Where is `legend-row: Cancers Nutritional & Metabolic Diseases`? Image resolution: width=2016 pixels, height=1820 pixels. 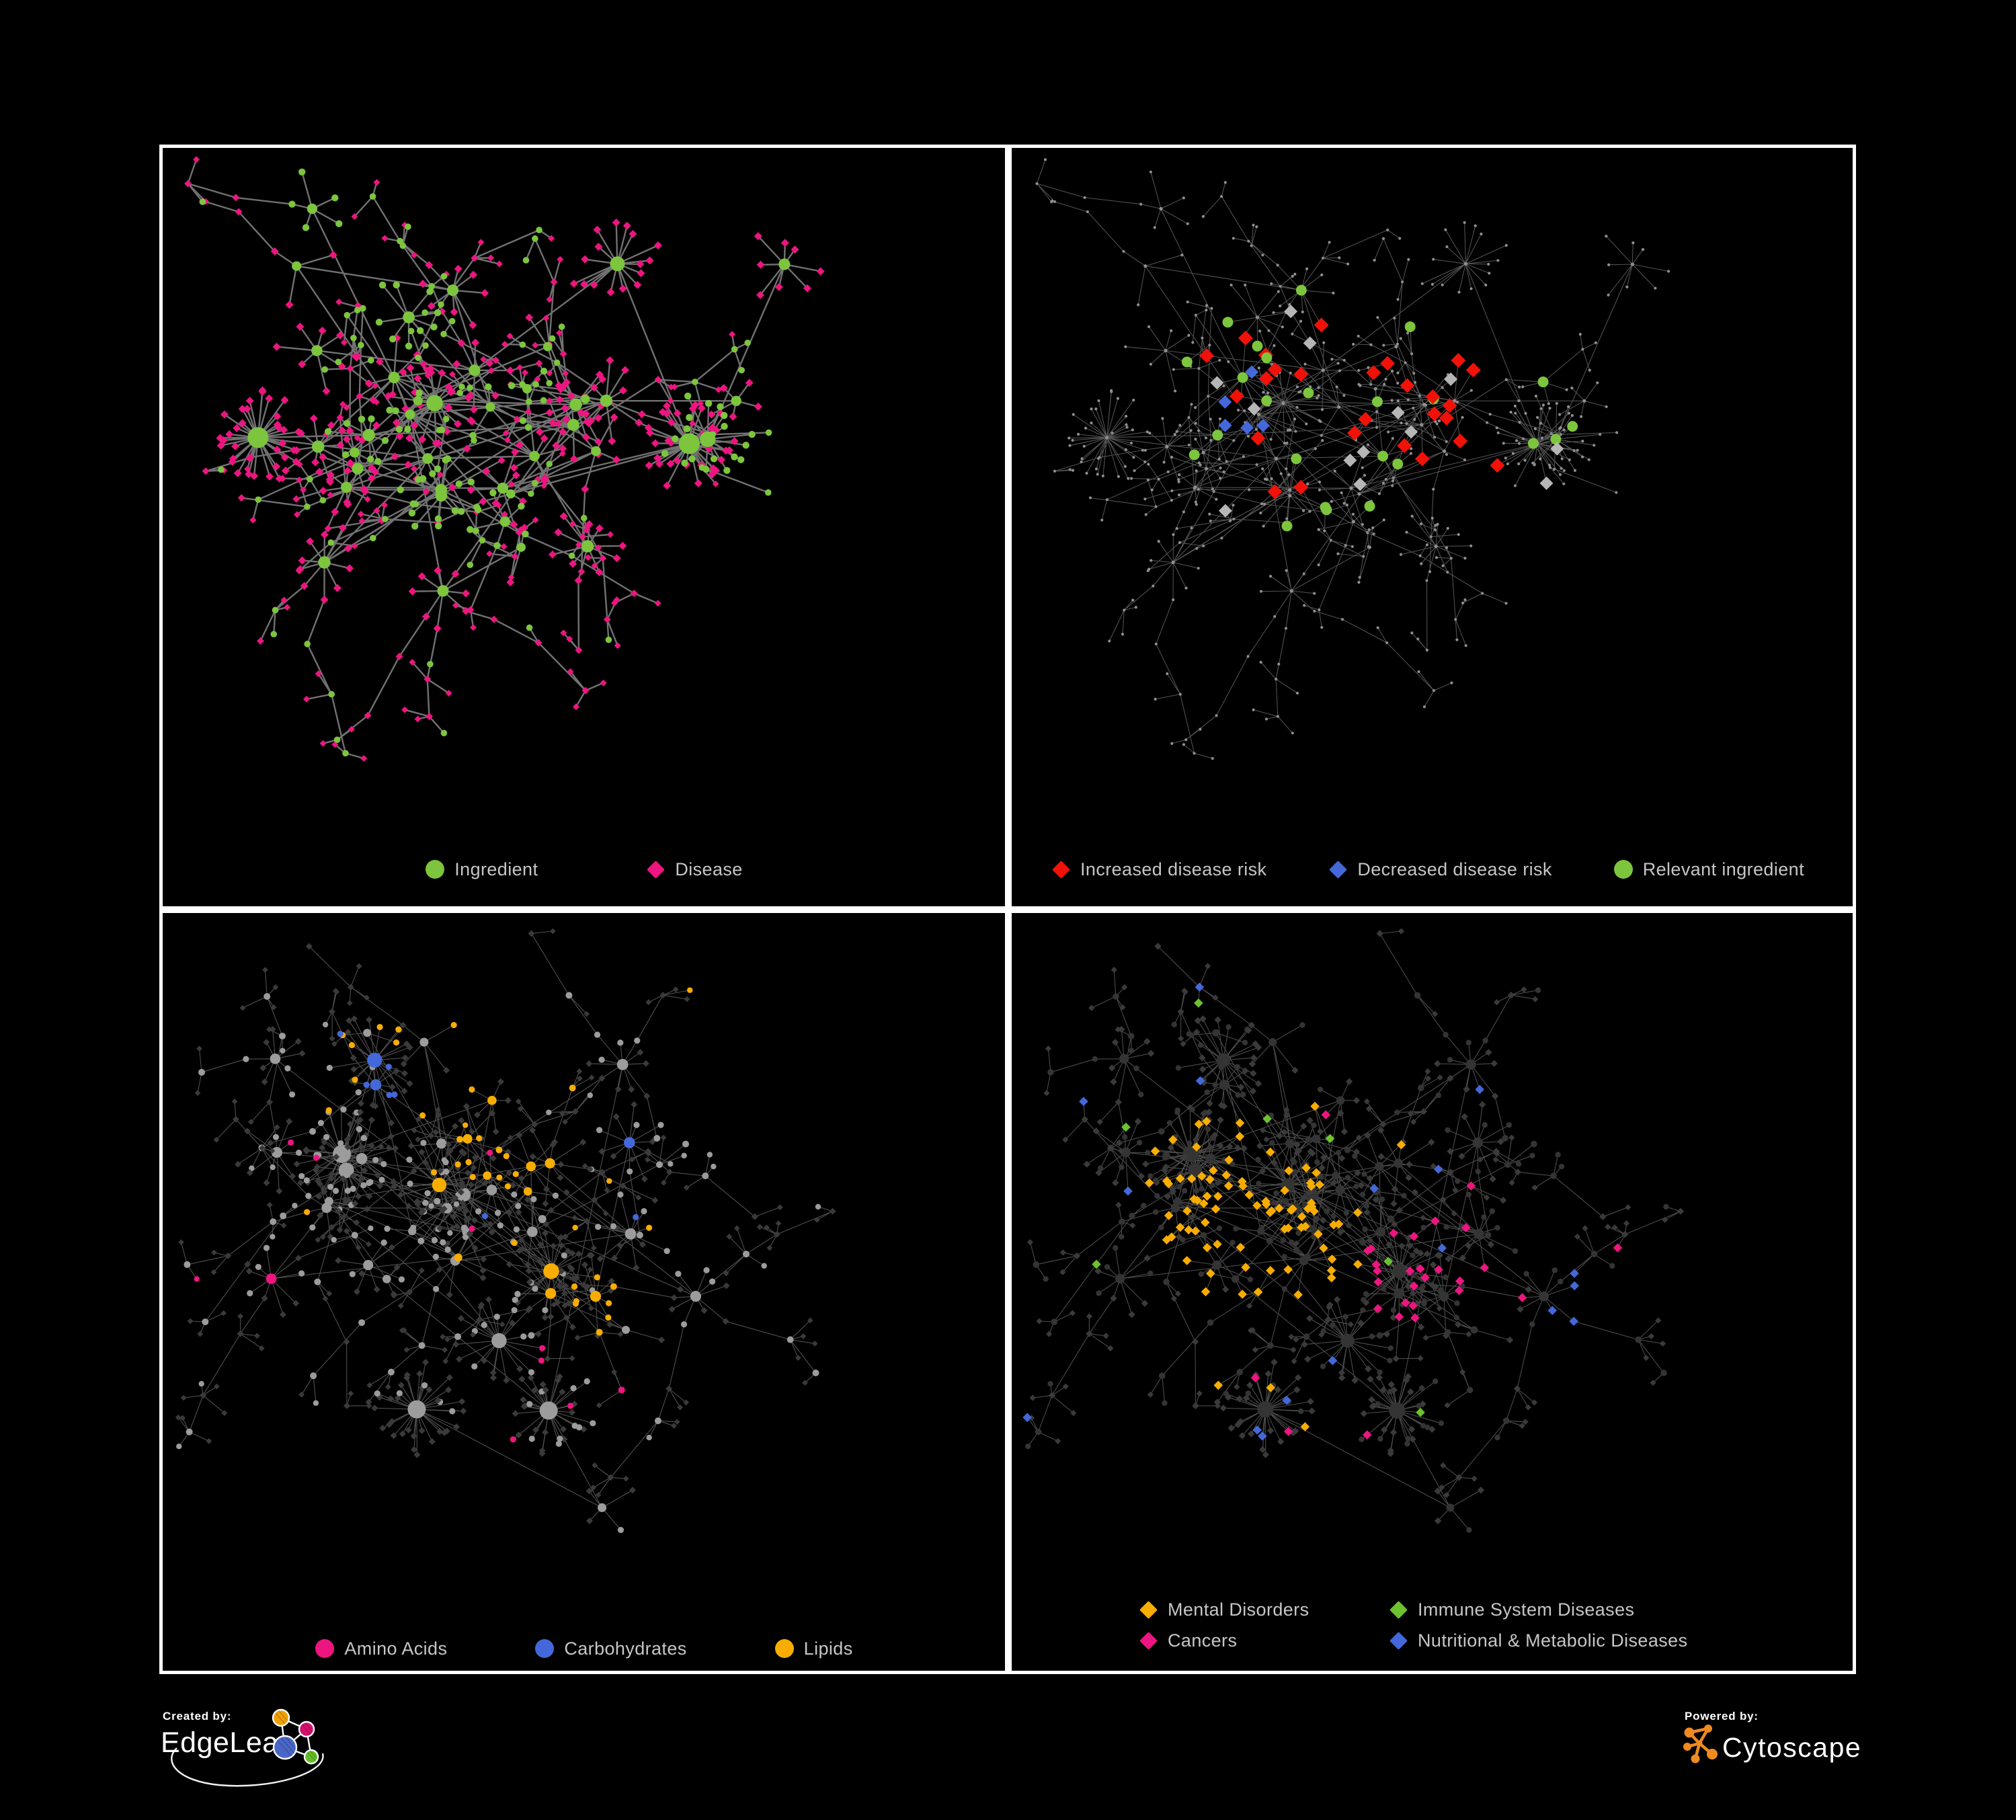 legend-row: Cancers Nutritional & Metabolic Diseases is located at coordinates (1412, 1640).